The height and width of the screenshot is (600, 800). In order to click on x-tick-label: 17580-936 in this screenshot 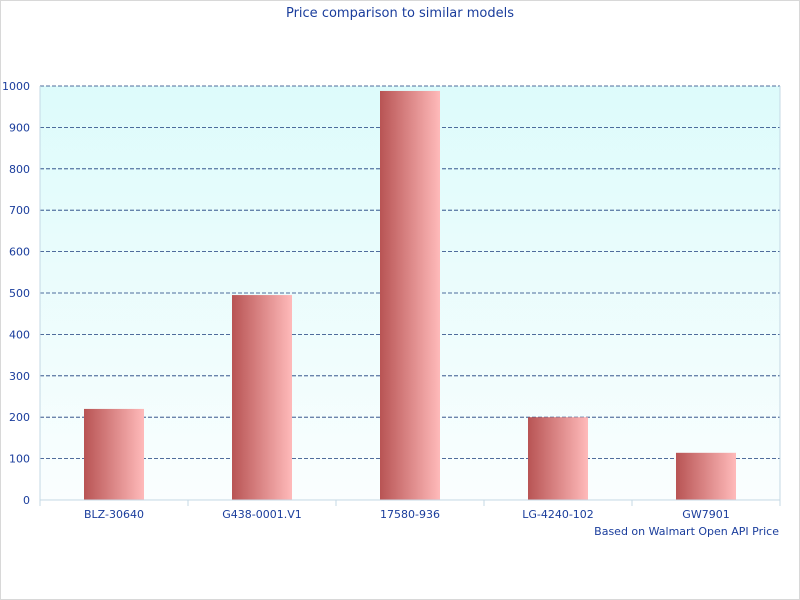, I will do `click(410, 514)`.